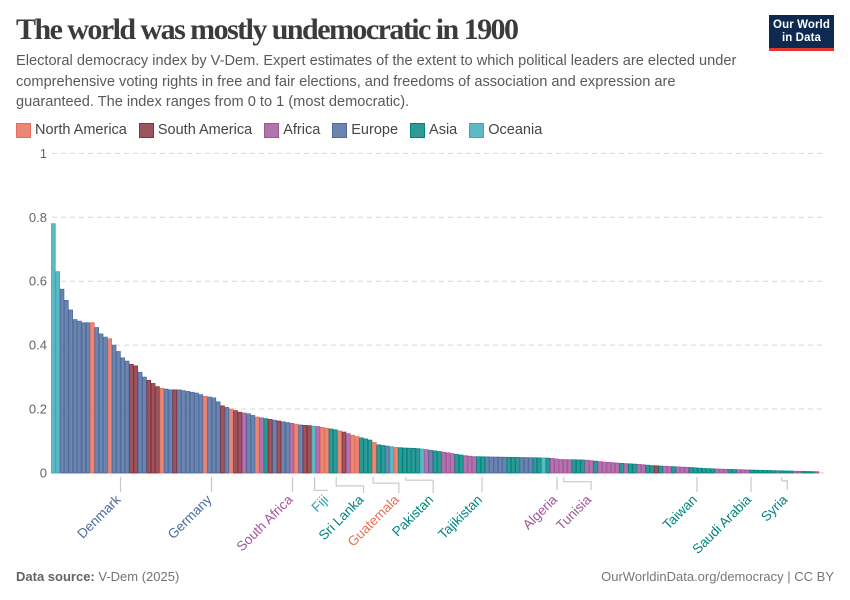  Describe the element at coordinates (460, 517) in the screenshot. I see `svg-text: Tajikistan` at that location.